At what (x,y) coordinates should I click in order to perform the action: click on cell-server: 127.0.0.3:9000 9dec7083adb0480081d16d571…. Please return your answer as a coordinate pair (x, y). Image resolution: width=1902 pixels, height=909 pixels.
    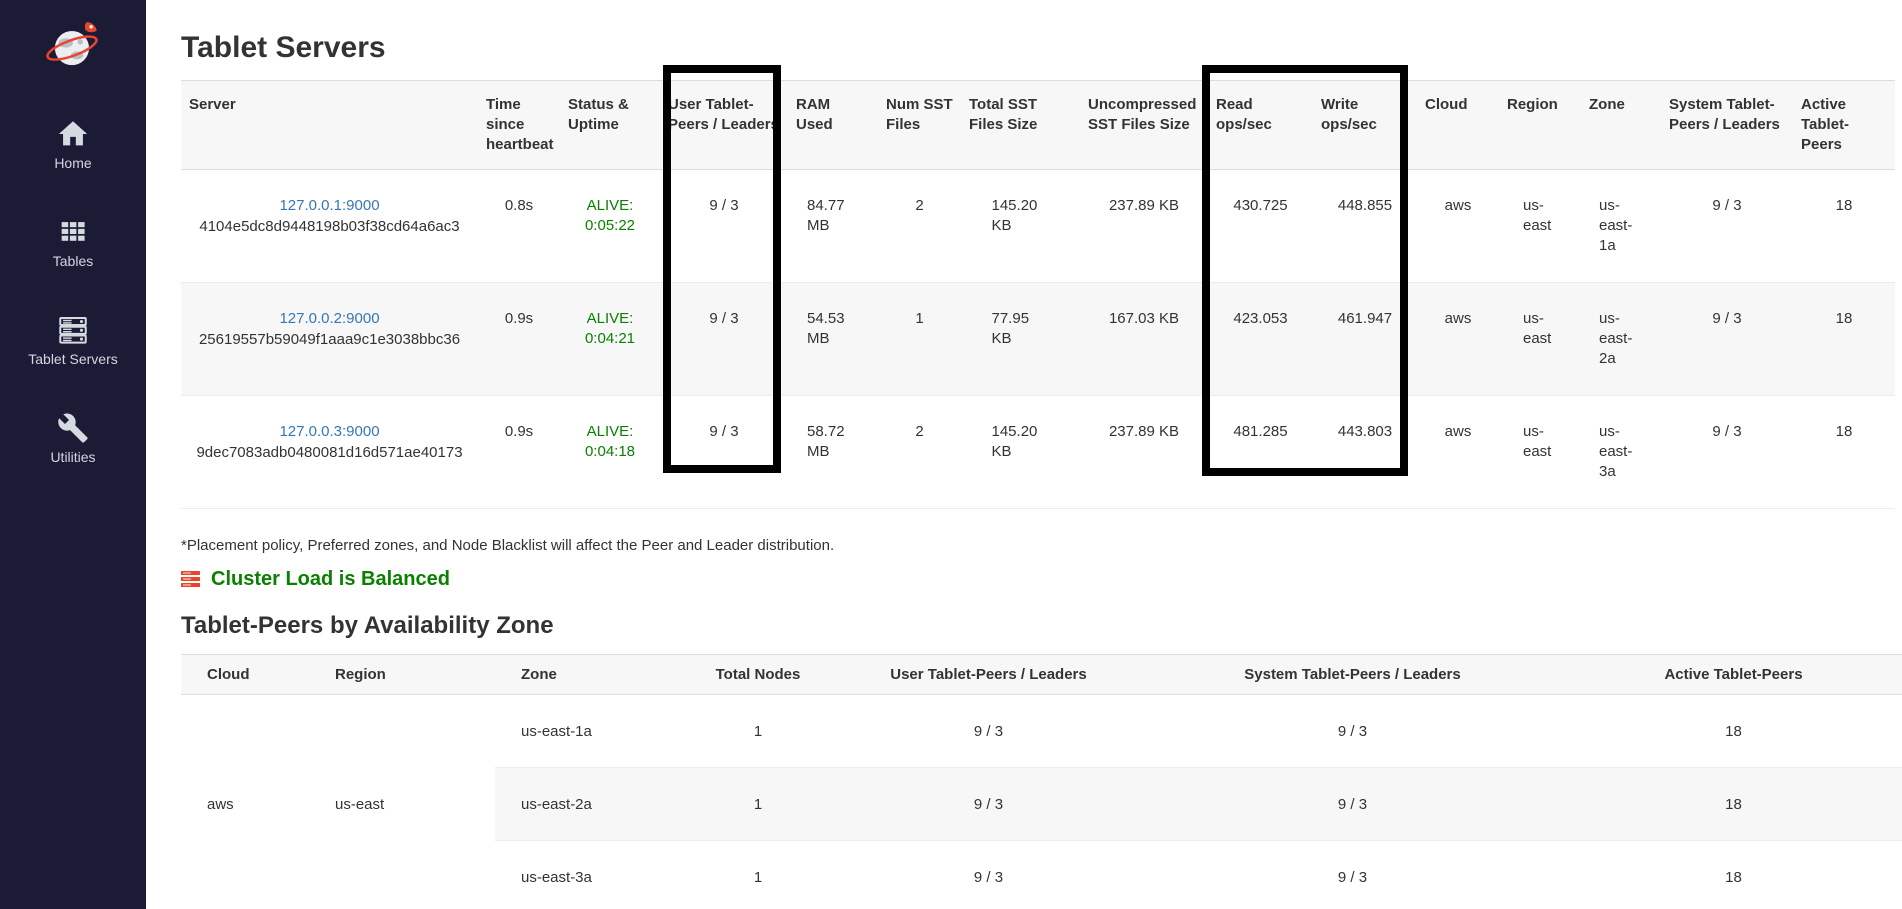
    Looking at the image, I should click on (329, 452).